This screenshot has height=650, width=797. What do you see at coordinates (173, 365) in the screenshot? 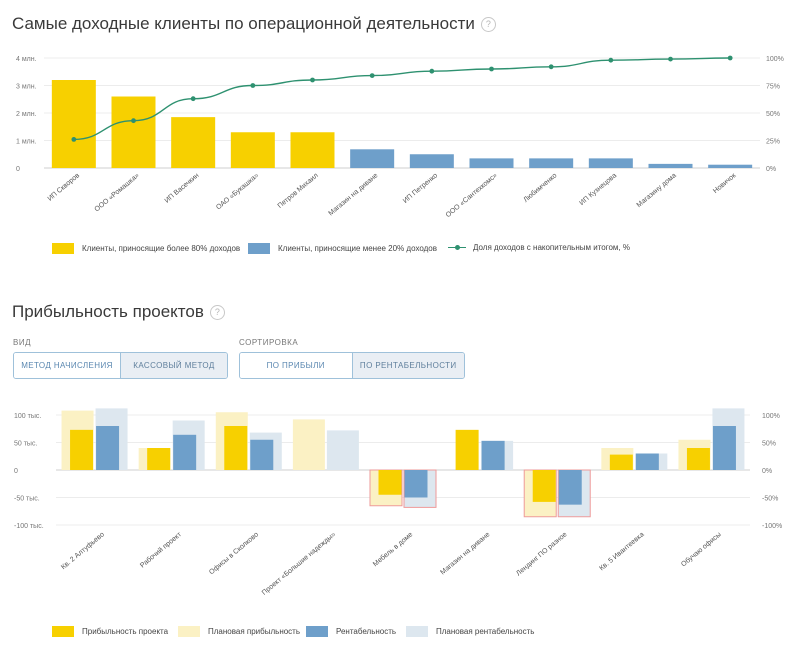
I see `view-cash-button: КАССОВЫЙ МЕТОД` at bounding box center [173, 365].